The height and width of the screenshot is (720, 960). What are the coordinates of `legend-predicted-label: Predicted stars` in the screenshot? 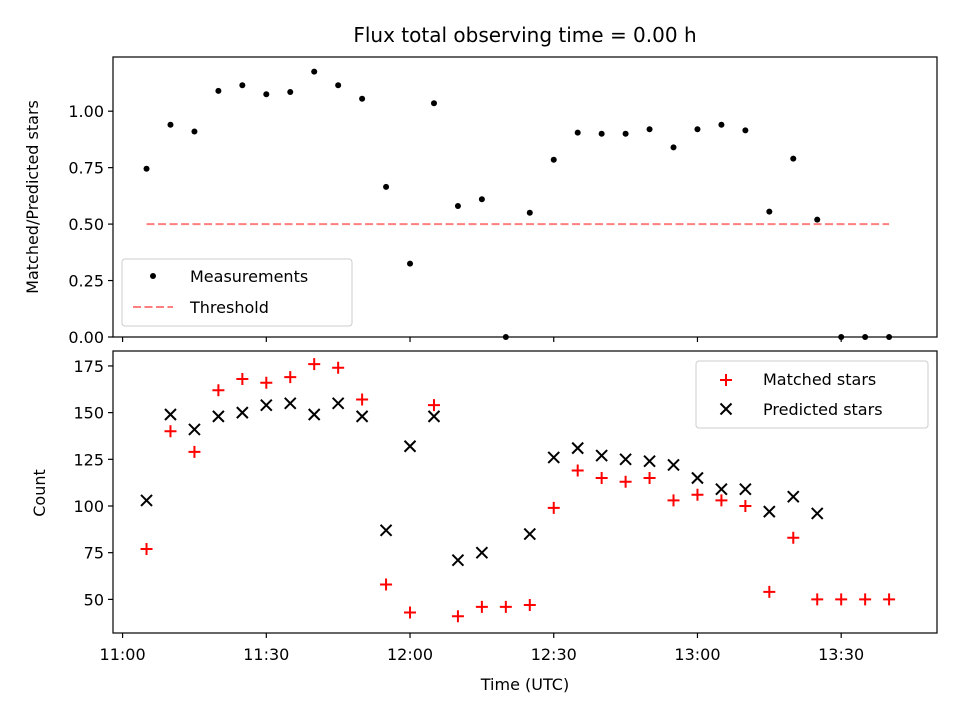 It's located at (823, 409).